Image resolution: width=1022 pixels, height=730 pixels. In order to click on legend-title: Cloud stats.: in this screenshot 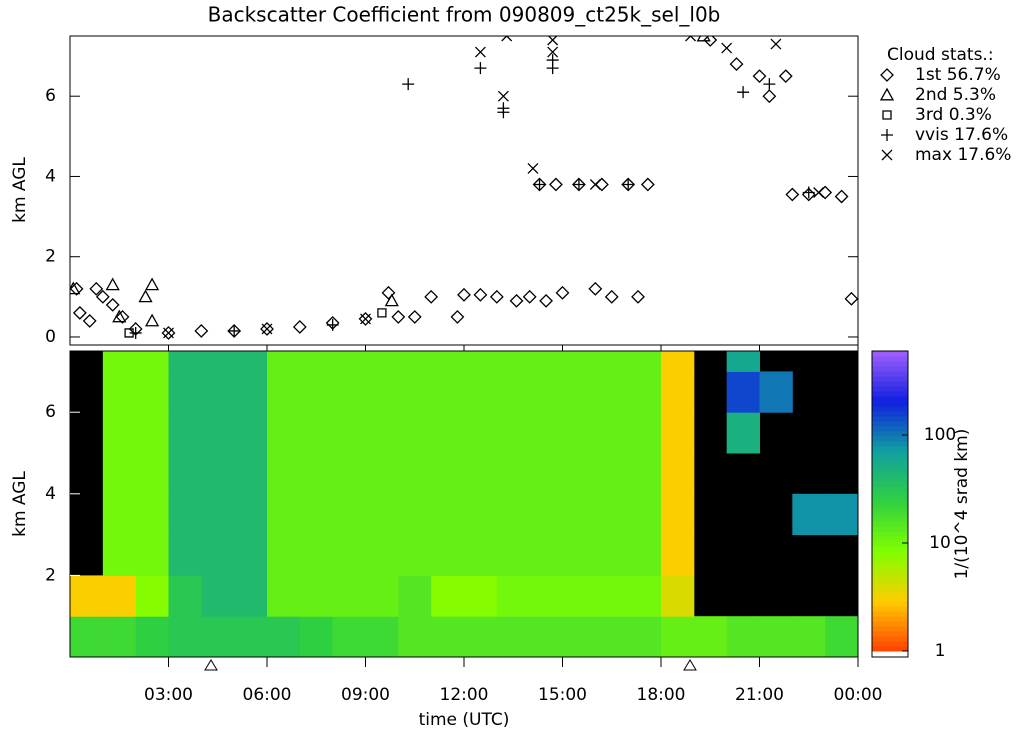, I will do `click(940, 55)`.